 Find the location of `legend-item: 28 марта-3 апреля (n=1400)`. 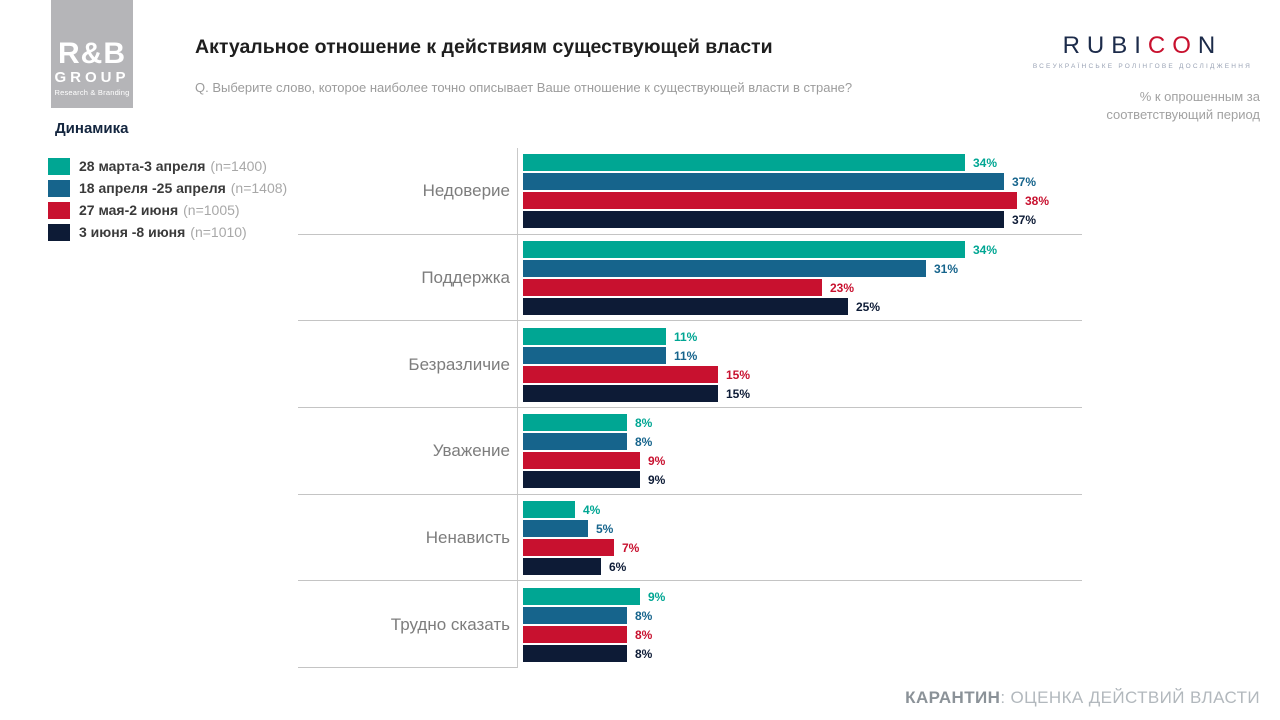

legend-item: 28 марта-3 апреля (n=1400) is located at coordinates (167, 166).